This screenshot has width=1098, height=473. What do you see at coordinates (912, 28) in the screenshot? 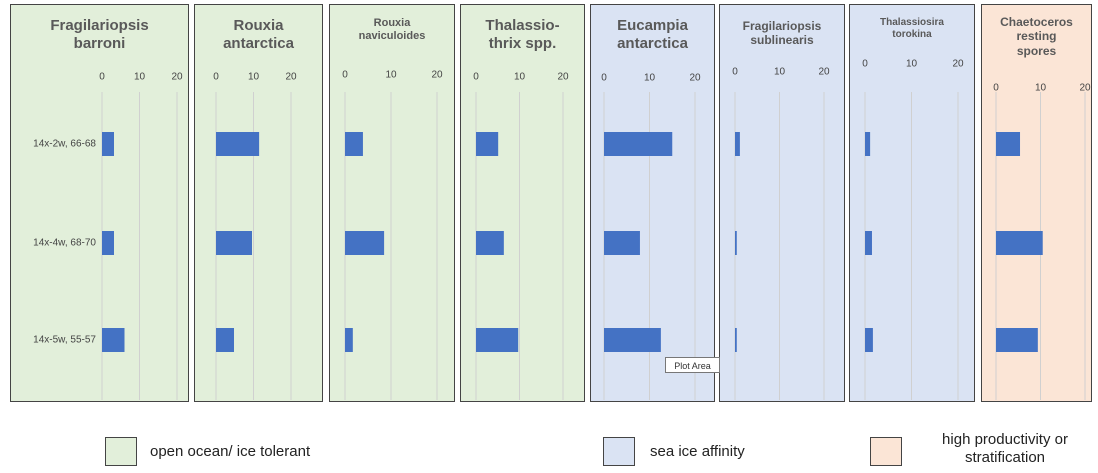
I see `panel-title: Thalassiosira torokina` at bounding box center [912, 28].